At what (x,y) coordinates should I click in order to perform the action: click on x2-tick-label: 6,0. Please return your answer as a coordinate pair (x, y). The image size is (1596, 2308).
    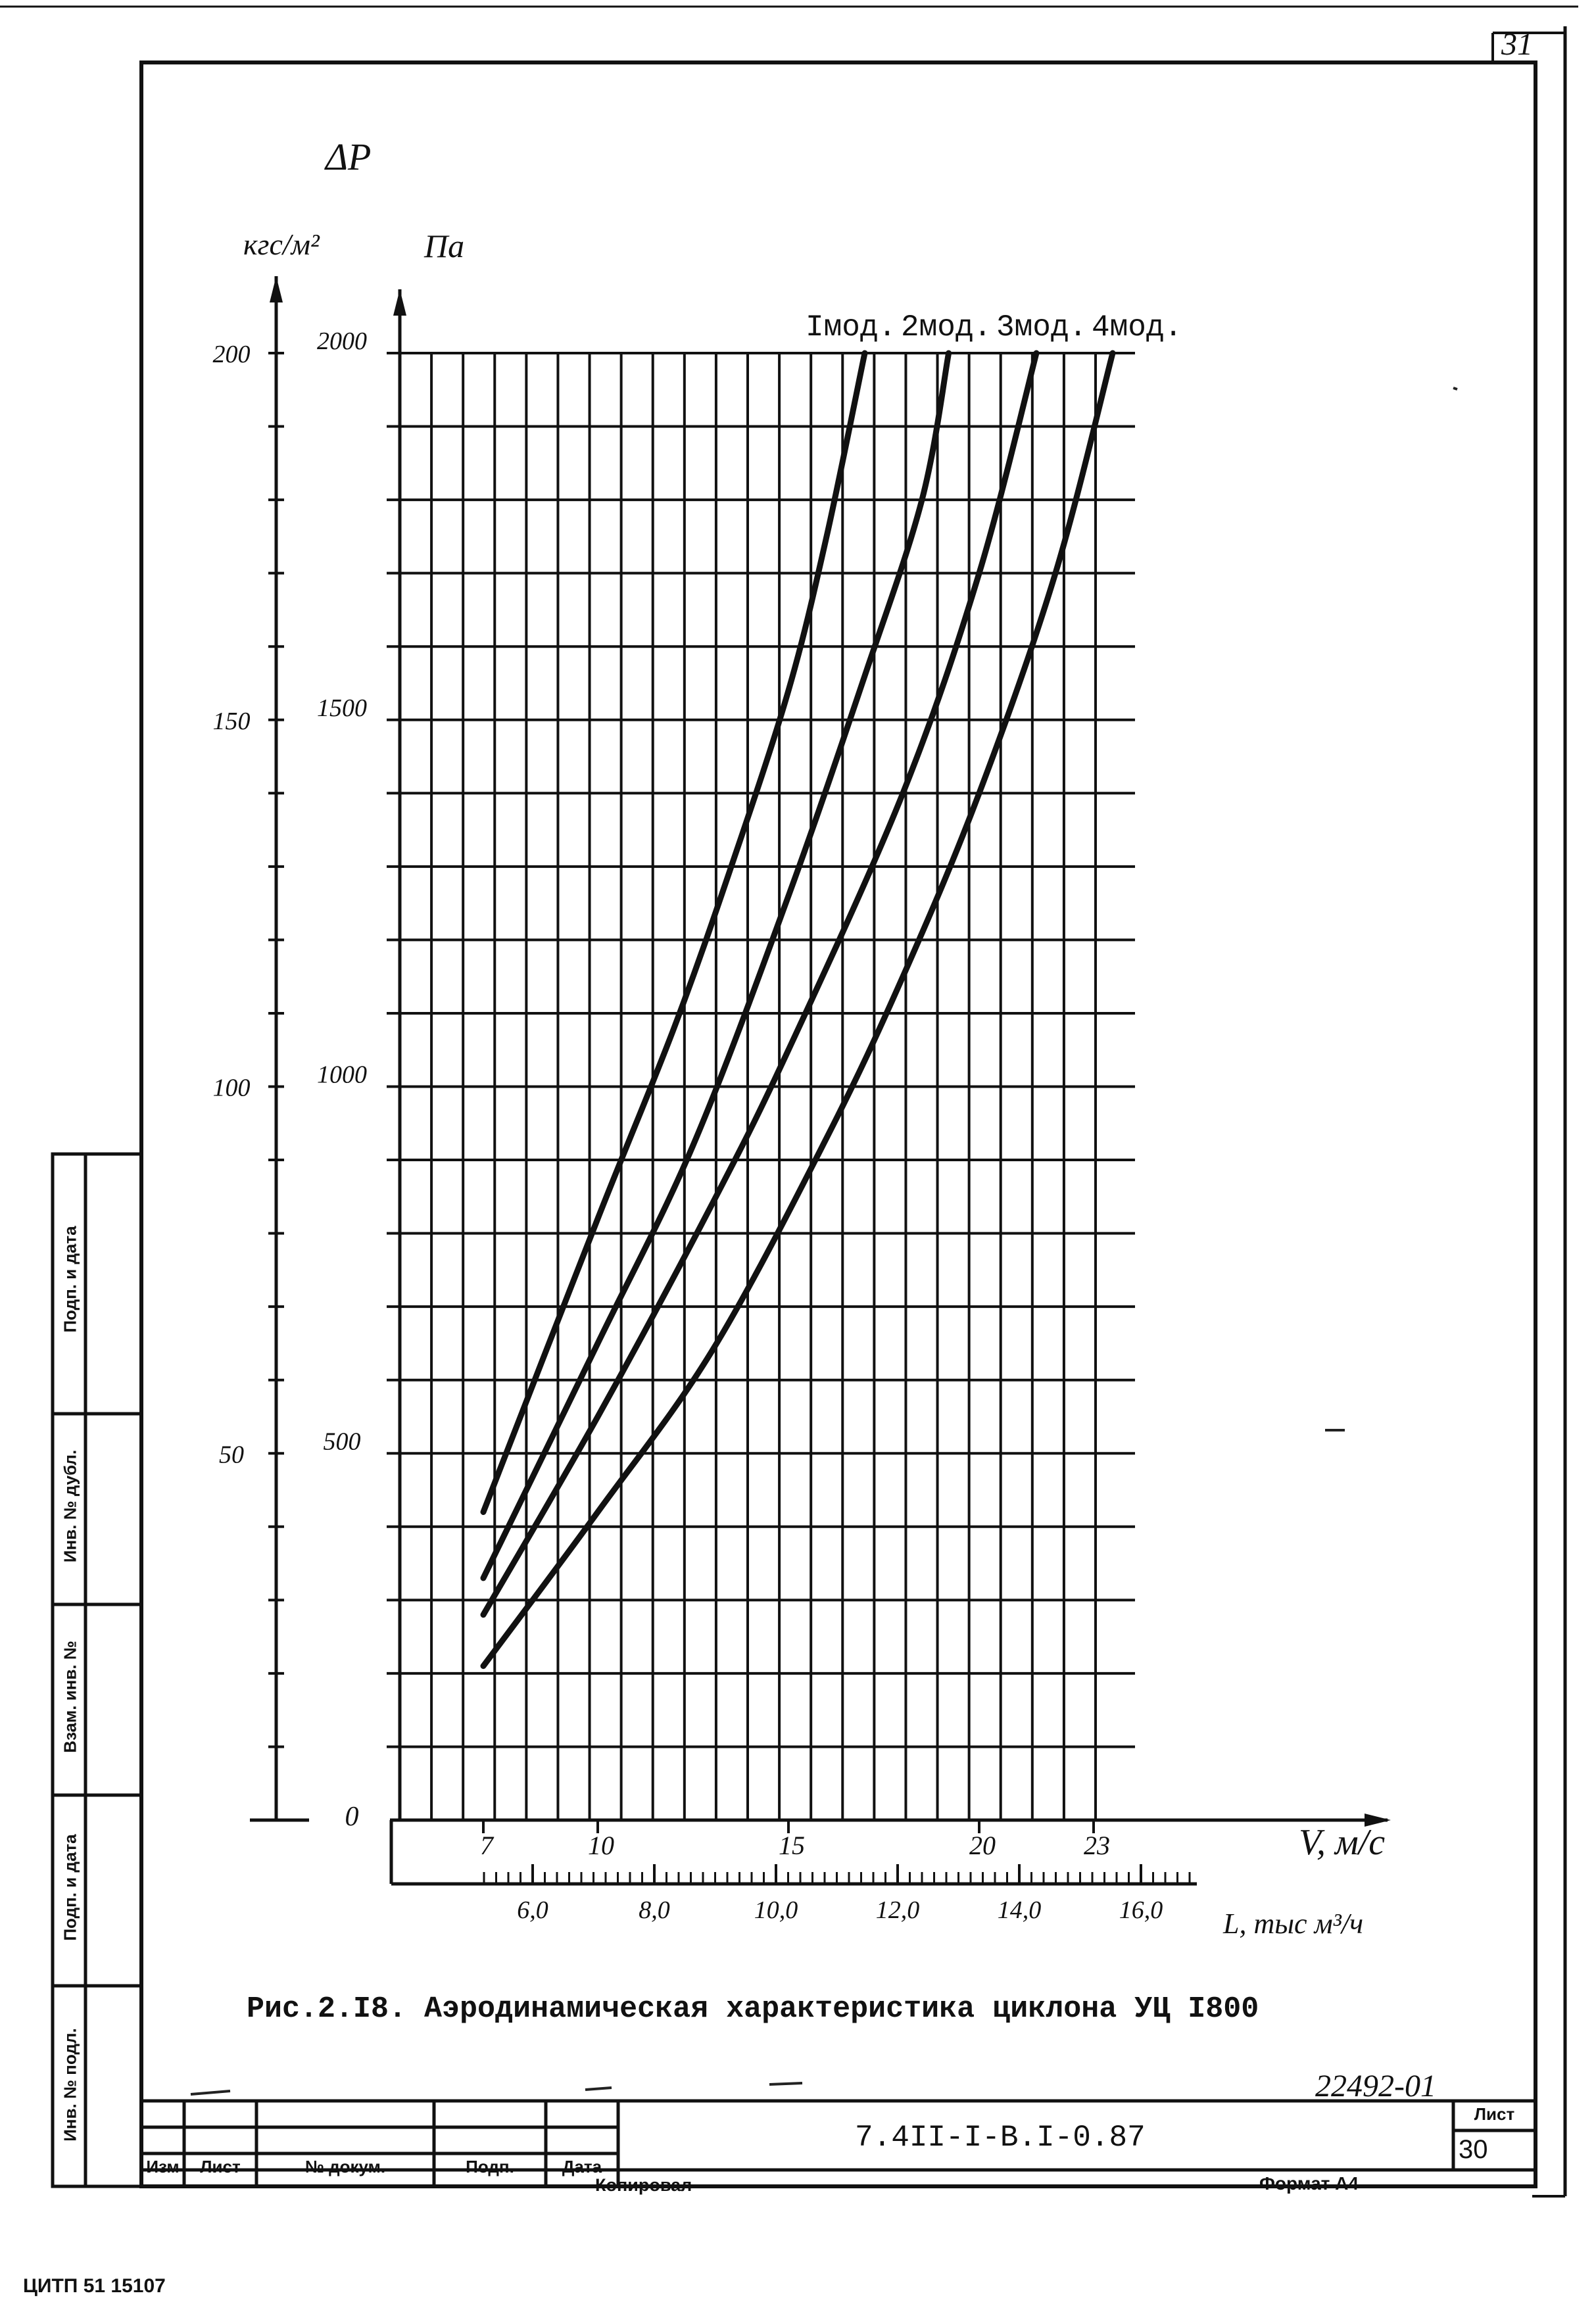
    Looking at the image, I should click on (532, 1910).